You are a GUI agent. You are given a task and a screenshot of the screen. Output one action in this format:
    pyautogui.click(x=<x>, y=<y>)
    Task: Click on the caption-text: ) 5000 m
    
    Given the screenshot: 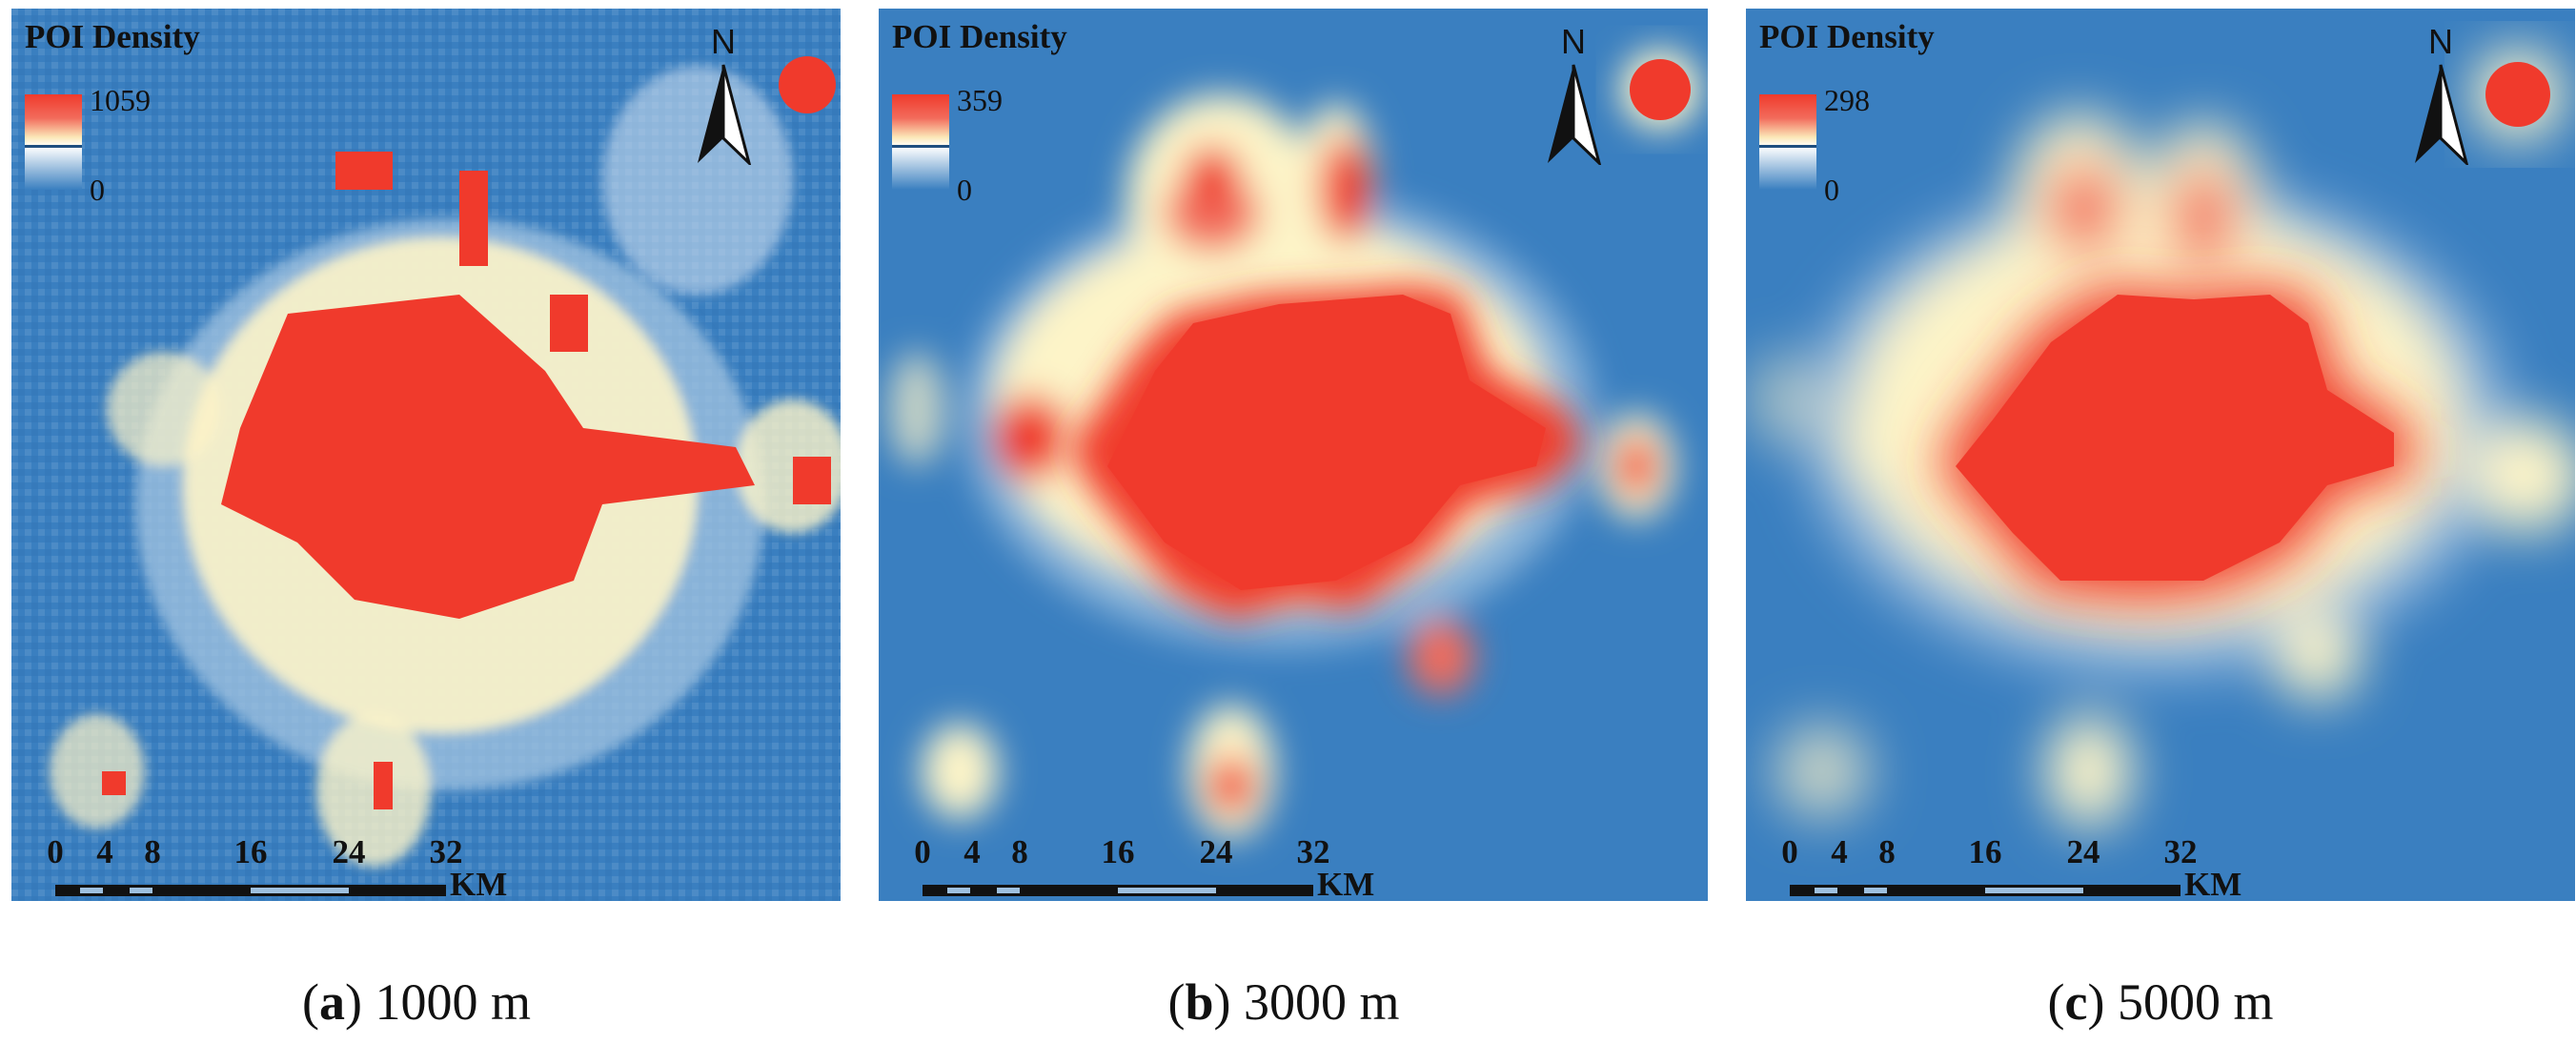 What is the action you would take?
    pyautogui.click(x=2180, y=1002)
    